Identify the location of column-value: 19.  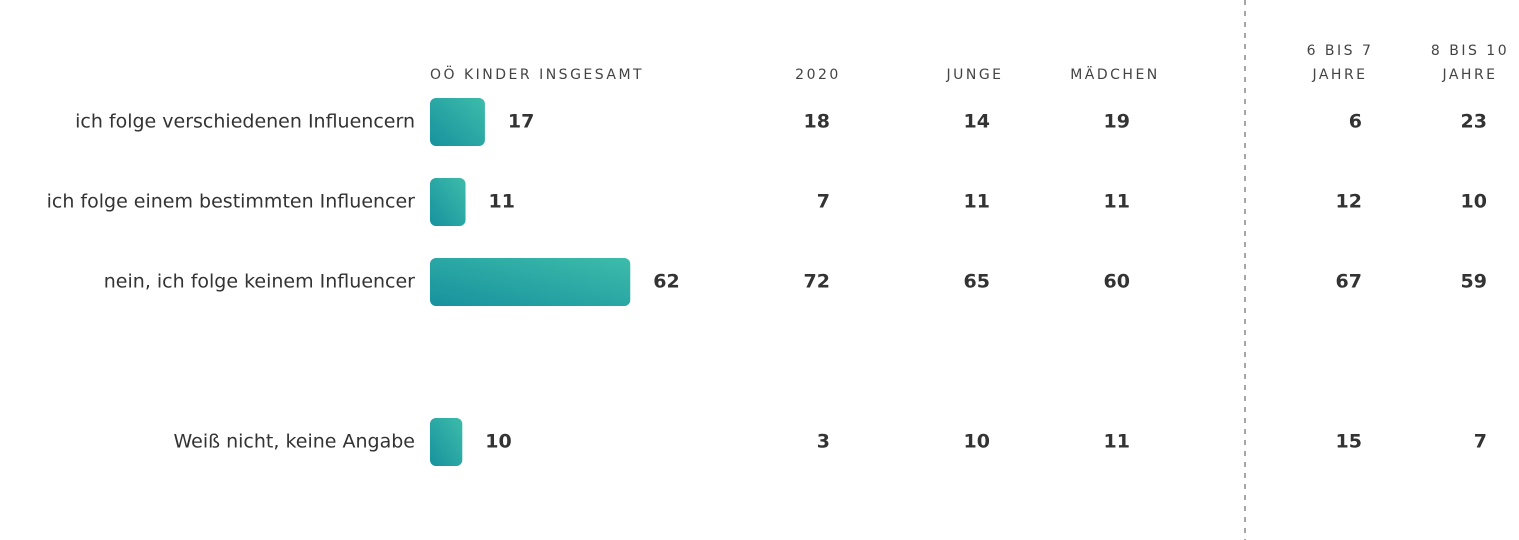
(1117, 122).